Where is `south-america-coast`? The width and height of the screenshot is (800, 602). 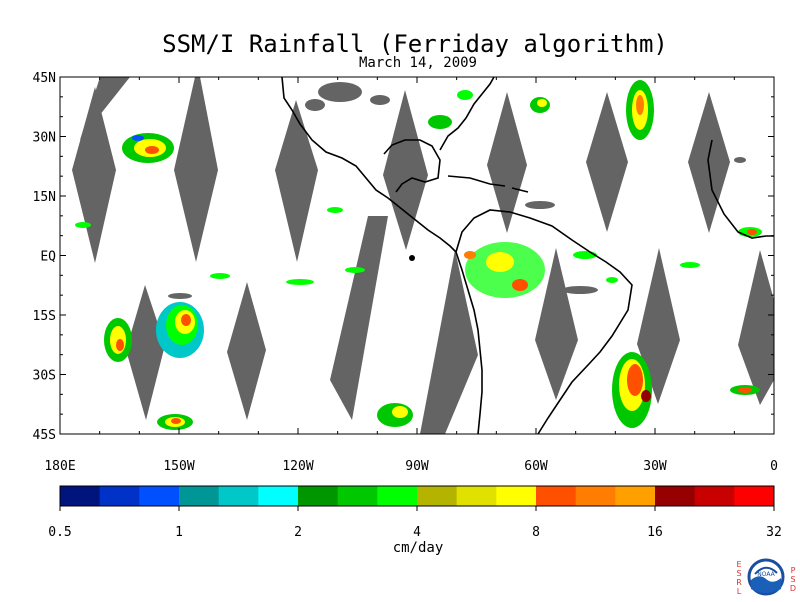
south-america-coast is located at coordinates (544, 322).